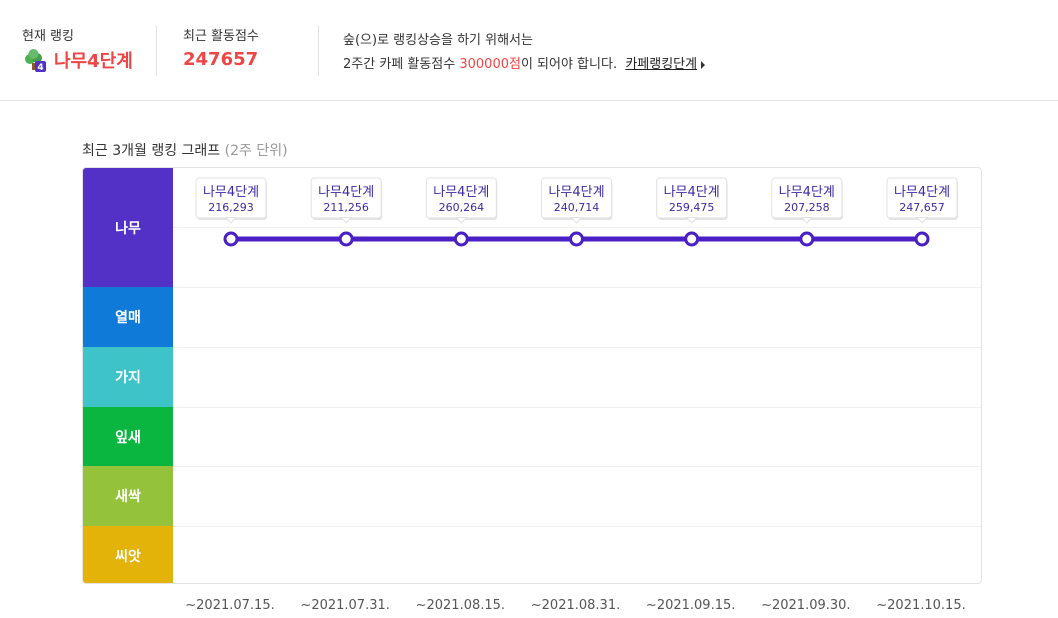 This screenshot has width=1058, height=618. Describe the element at coordinates (128, 227) in the screenshot. I see `level-label: 나무` at that location.